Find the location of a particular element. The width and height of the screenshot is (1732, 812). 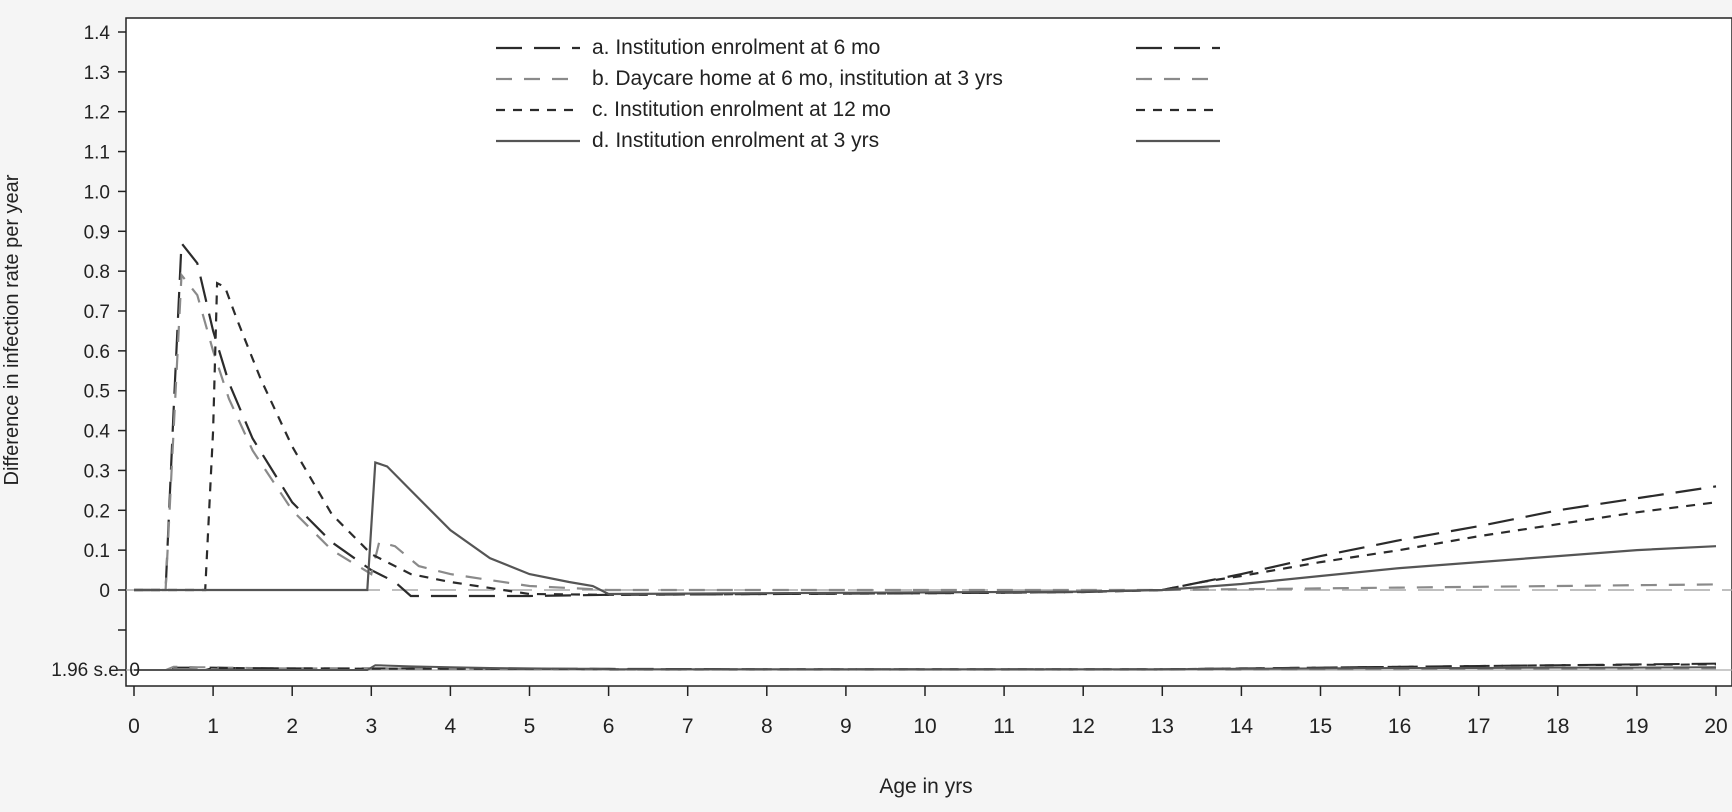

x-tick-label: 8 is located at coordinates (767, 726).